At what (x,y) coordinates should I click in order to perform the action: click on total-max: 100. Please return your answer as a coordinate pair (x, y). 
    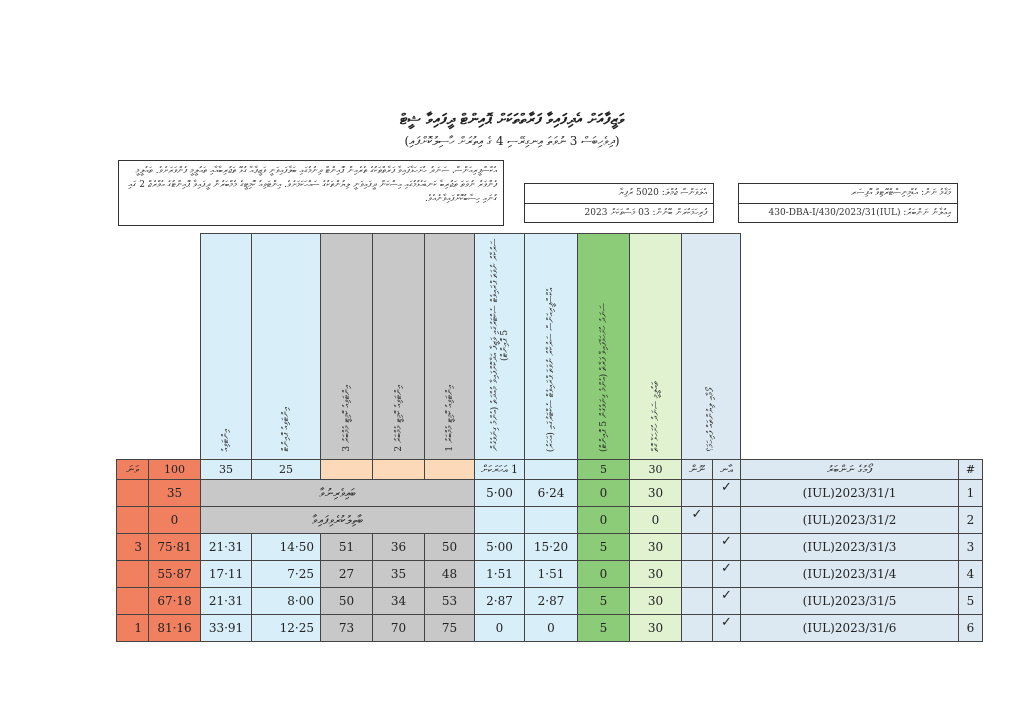
    Looking at the image, I should click on (174, 469).